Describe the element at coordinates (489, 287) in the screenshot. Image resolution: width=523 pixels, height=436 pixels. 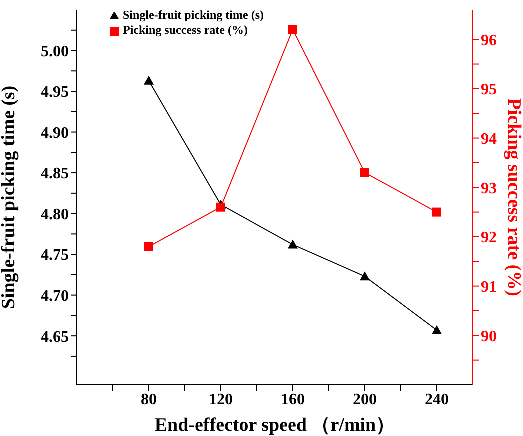
I see `y2-tick-label: 91` at that location.